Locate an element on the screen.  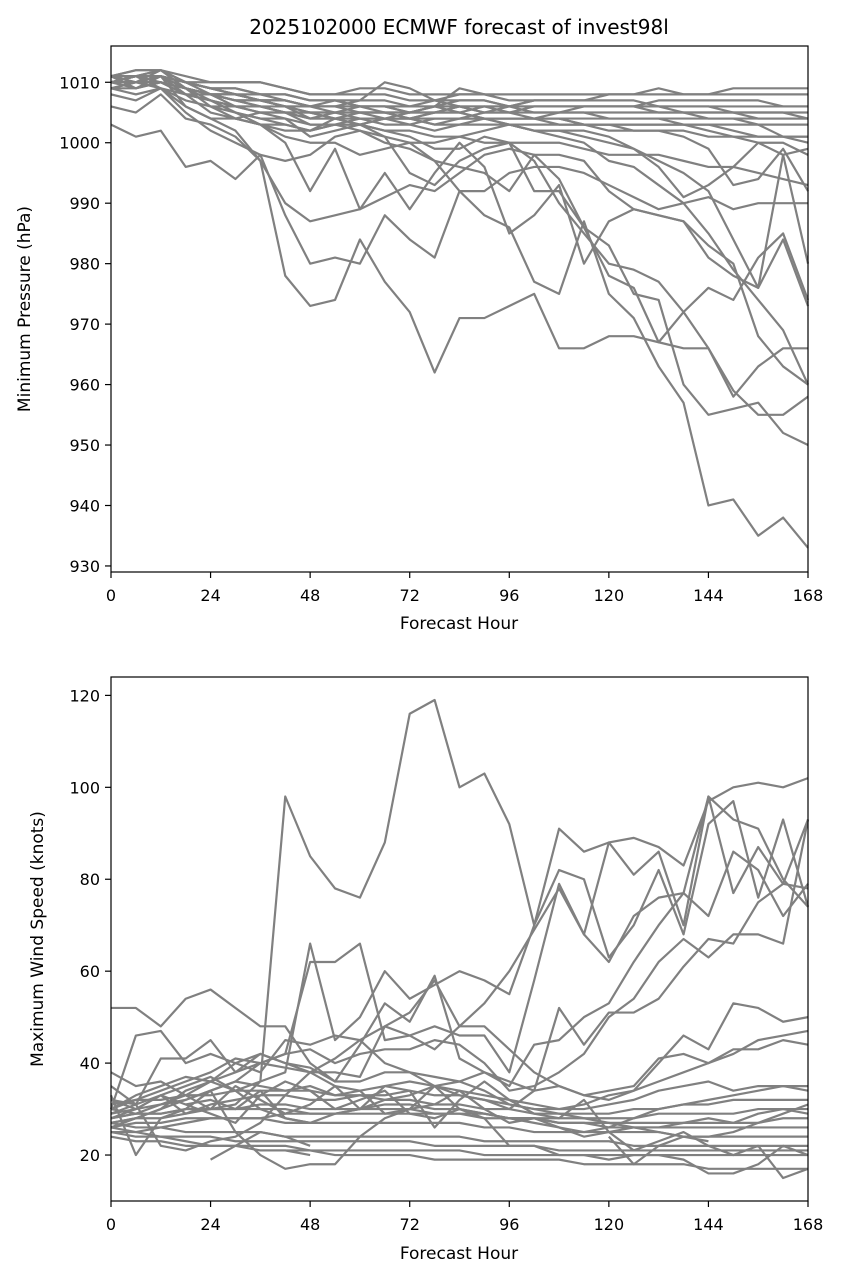
pressure-y-tick-label: 940 is located at coordinates (84, 505).